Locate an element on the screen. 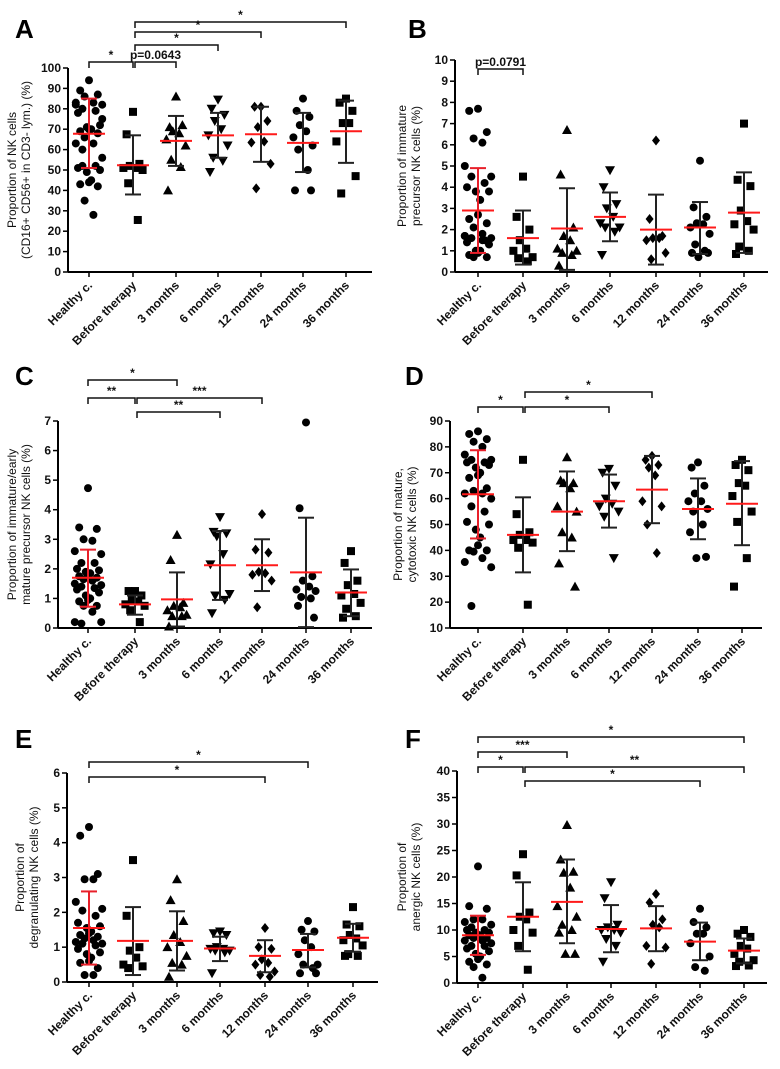  y-axis-label-line: Proportion of immature is located at coordinates (402, 166).